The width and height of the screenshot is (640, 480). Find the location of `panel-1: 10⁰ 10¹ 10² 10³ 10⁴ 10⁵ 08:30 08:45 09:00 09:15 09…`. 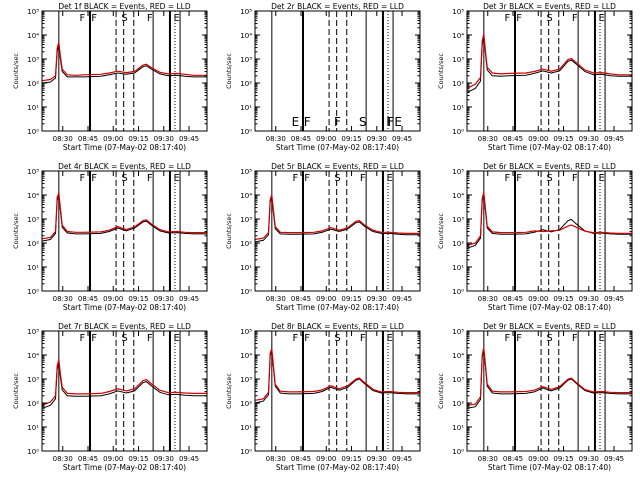

panel-1: 10⁰ 10¹ 10² 10³ 10⁴ 10⁵ 08:30 08:45 09:00 09:15 09… is located at coordinates (110, 77).